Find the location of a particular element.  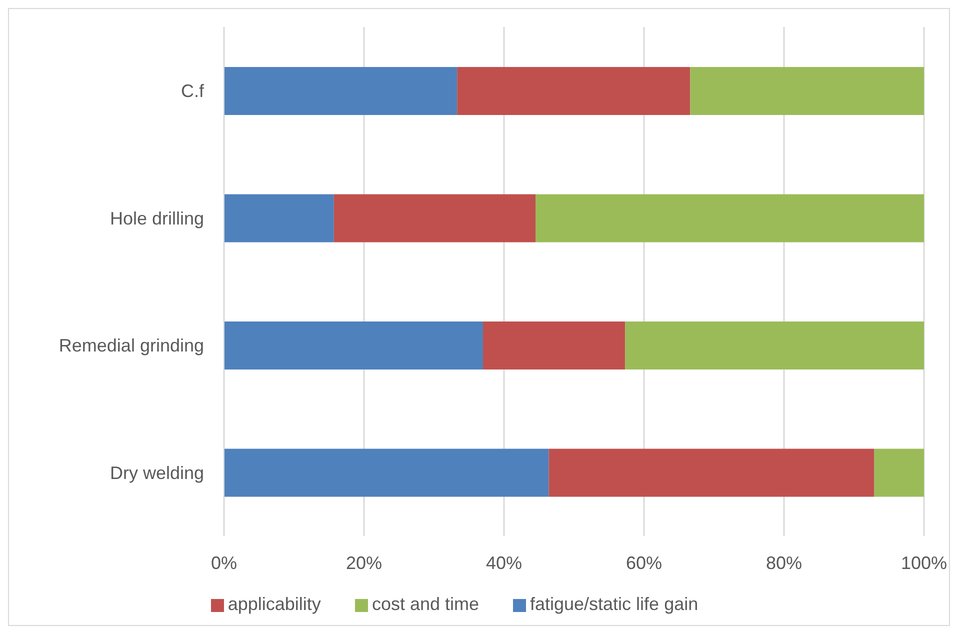

x-tick-label: 80% is located at coordinates (784, 562).